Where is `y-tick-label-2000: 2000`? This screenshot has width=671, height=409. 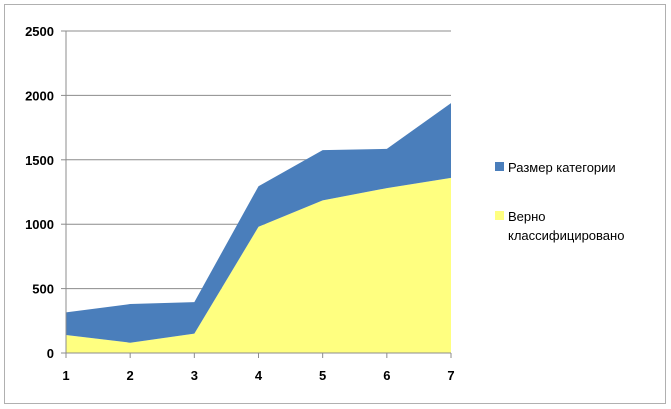
y-tick-label-2000: 2000 is located at coordinates (39, 95).